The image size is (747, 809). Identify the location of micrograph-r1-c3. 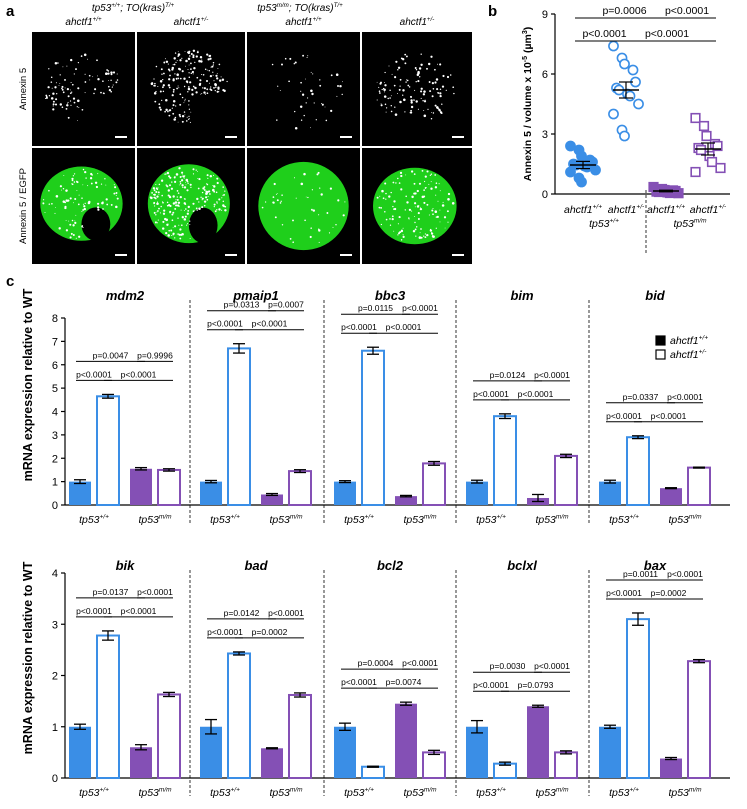
(417, 206).